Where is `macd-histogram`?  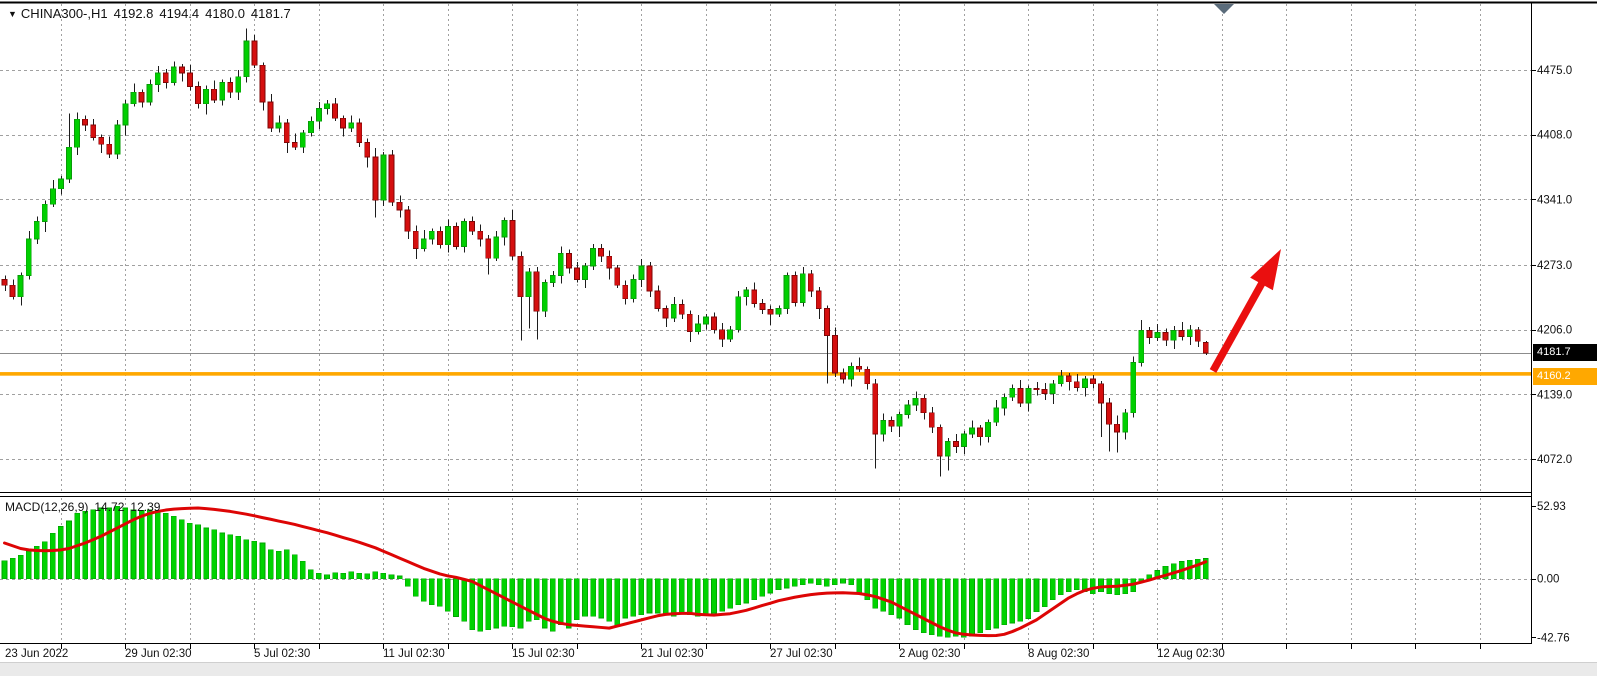 macd-histogram is located at coordinates (605, 571).